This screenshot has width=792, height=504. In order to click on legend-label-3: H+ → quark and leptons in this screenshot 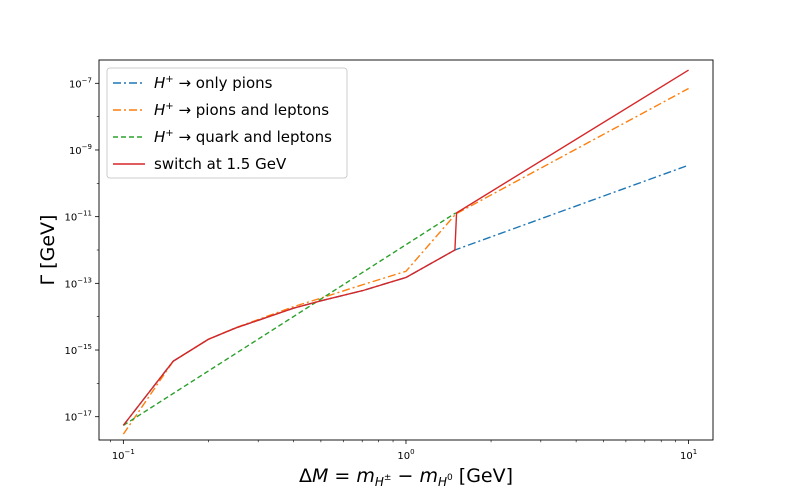, I will do `click(243, 137)`.